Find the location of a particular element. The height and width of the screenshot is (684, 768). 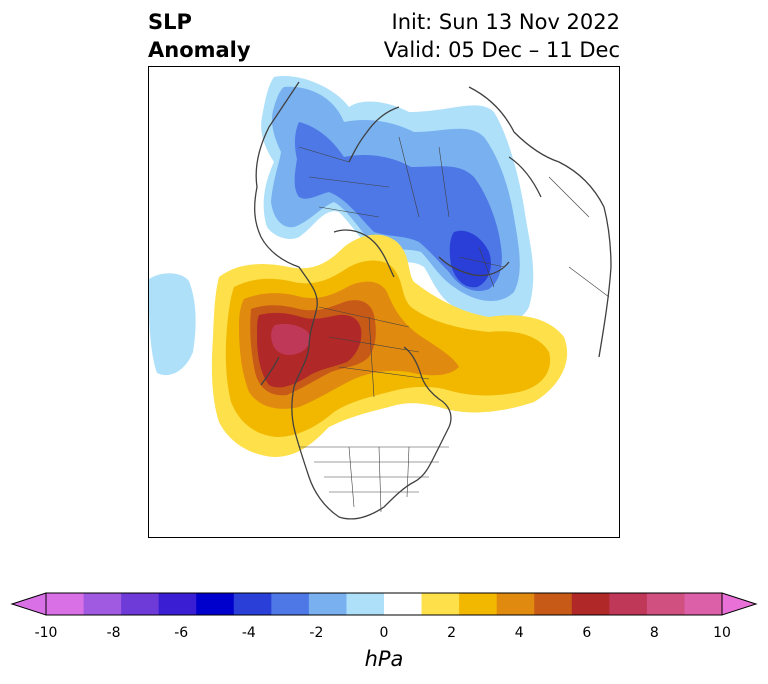

colorbar-units: hPa is located at coordinates (384, 659).